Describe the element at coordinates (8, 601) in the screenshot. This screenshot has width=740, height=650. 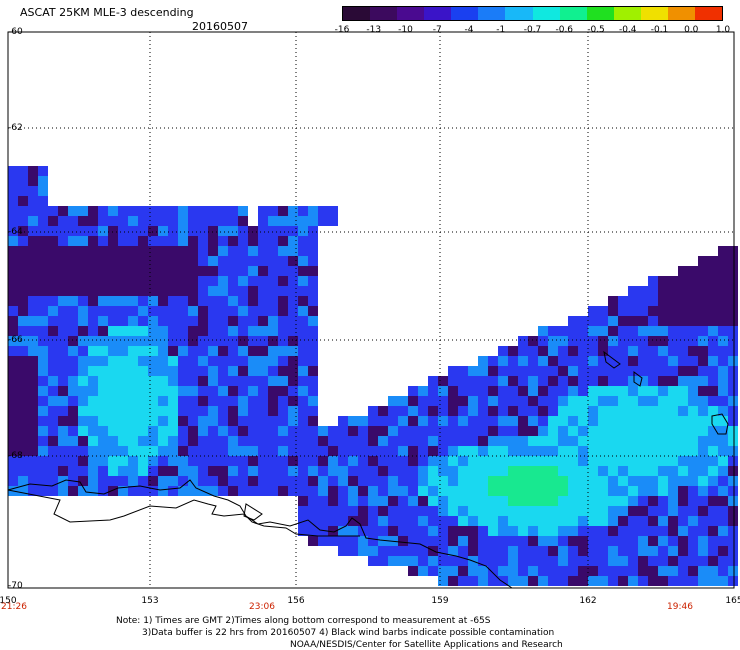
I see `longitude-label: 150` at that location.